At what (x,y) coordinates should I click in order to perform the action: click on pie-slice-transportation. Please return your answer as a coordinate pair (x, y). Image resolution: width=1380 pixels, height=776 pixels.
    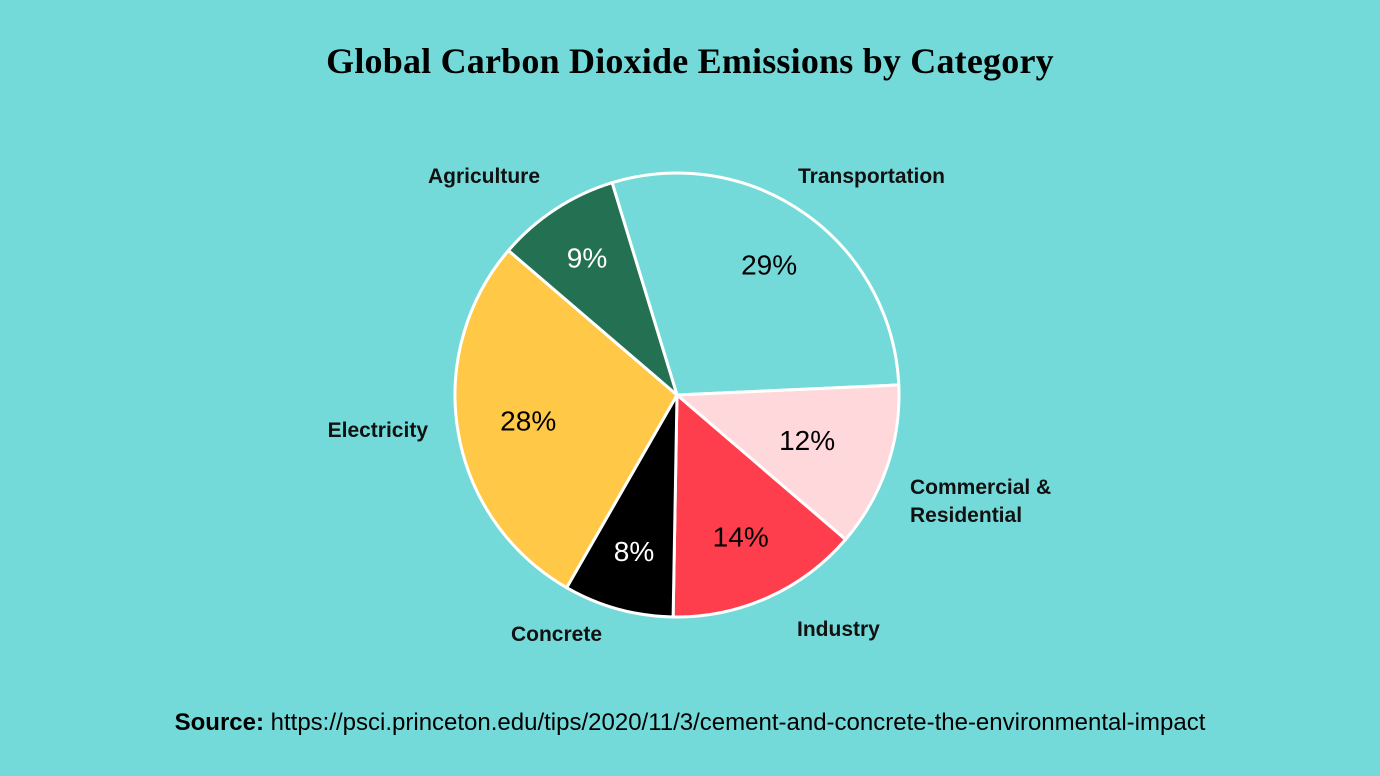
    Looking at the image, I should click on (755, 284).